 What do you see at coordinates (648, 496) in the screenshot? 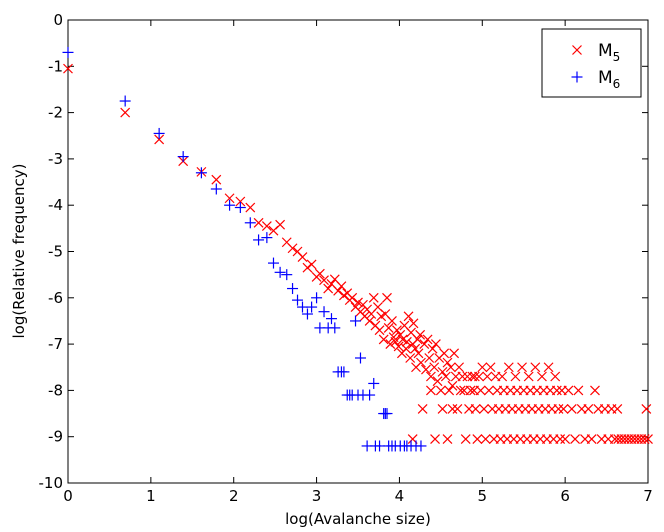
I see `x-tick-label: 7` at bounding box center [648, 496].